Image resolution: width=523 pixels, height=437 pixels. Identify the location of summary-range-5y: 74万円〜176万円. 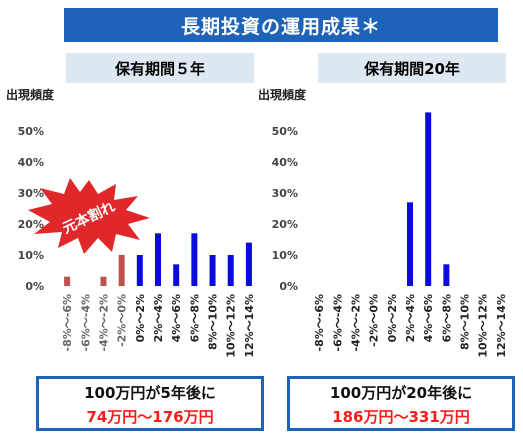
(150, 417).